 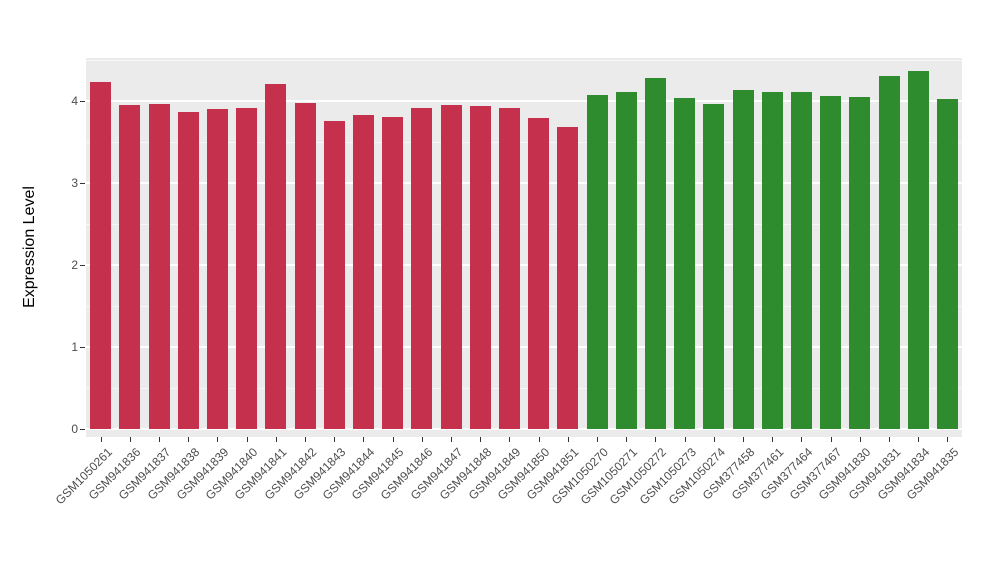 I want to click on y-tick-label: 0, so click(x=74, y=429).